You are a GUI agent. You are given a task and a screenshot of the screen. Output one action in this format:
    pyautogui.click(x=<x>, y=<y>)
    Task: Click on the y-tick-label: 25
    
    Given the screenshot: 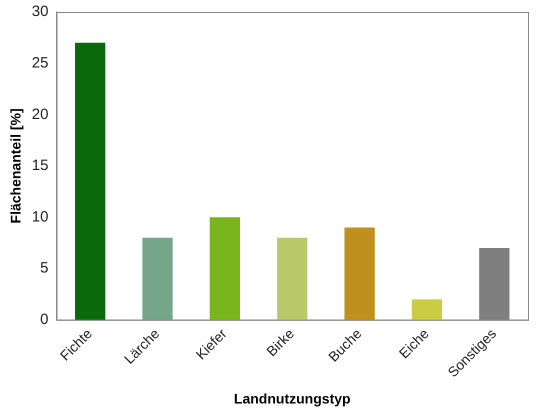 What is the action you would take?
    pyautogui.click(x=40, y=63)
    